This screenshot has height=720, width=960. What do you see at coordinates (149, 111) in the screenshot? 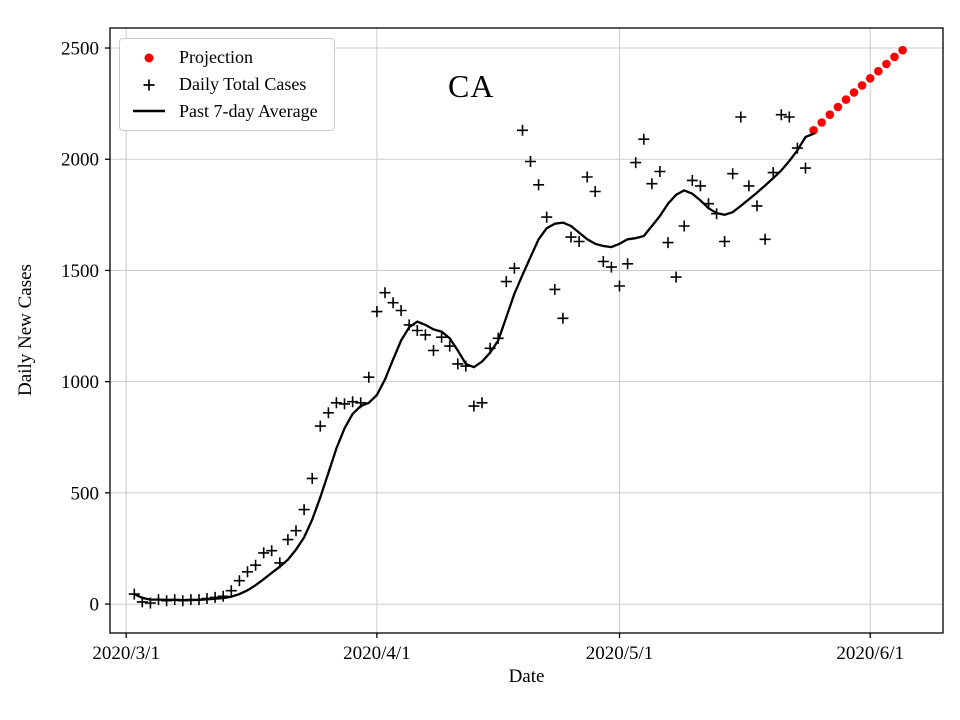
I see `line-marker-icon` at bounding box center [149, 111].